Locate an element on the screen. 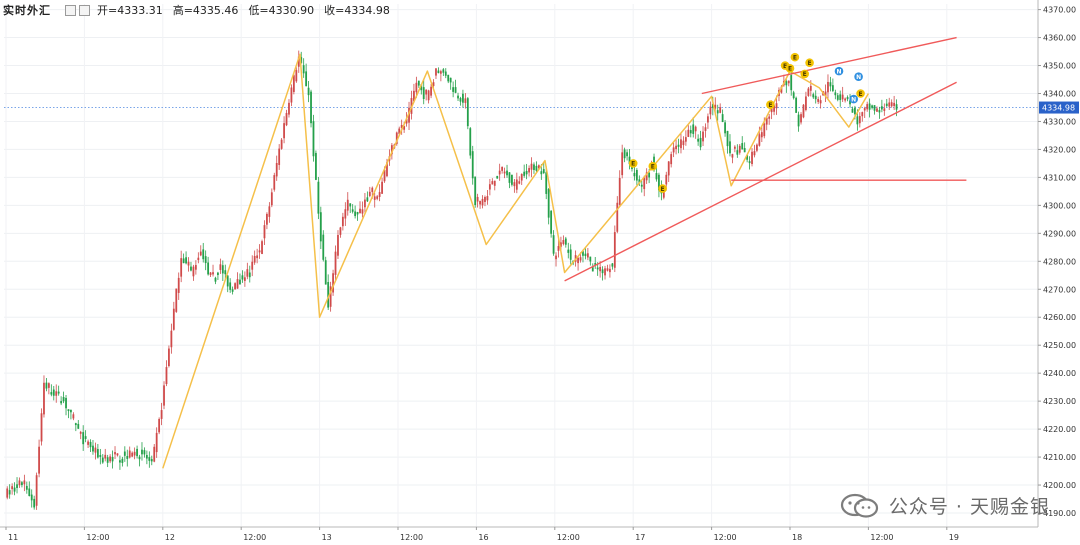 The height and width of the screenshot is (545, 1080). chart-header-title: 实时外汇 is located at coordinates (27, 10).